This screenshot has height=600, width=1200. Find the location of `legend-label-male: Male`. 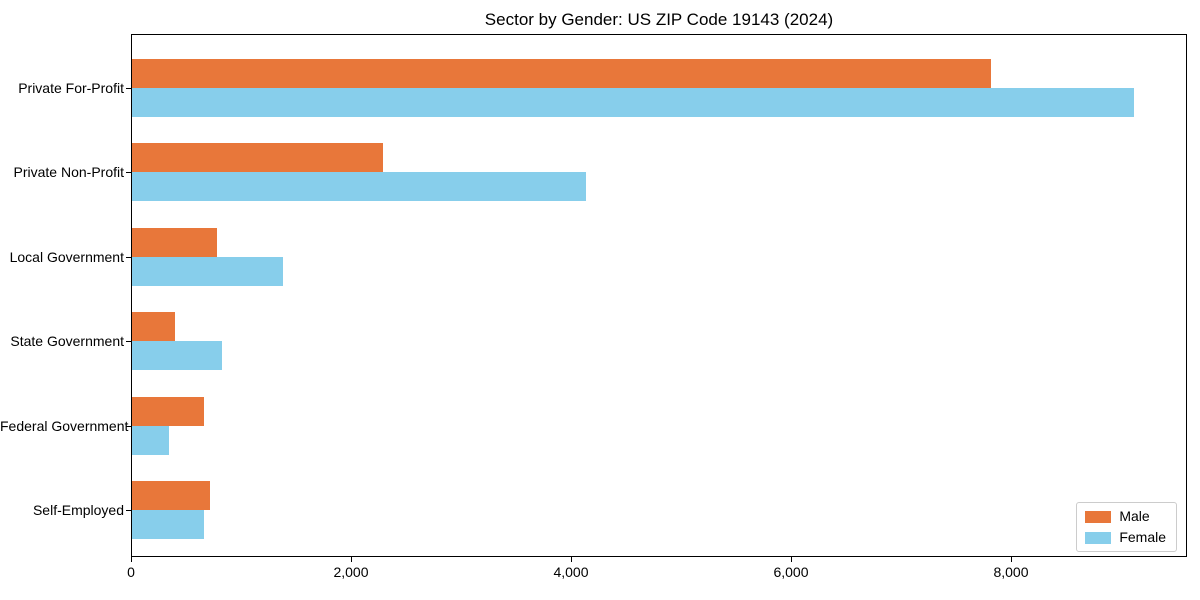

legend-label-male: Male is located at coordinates (1134, 516).